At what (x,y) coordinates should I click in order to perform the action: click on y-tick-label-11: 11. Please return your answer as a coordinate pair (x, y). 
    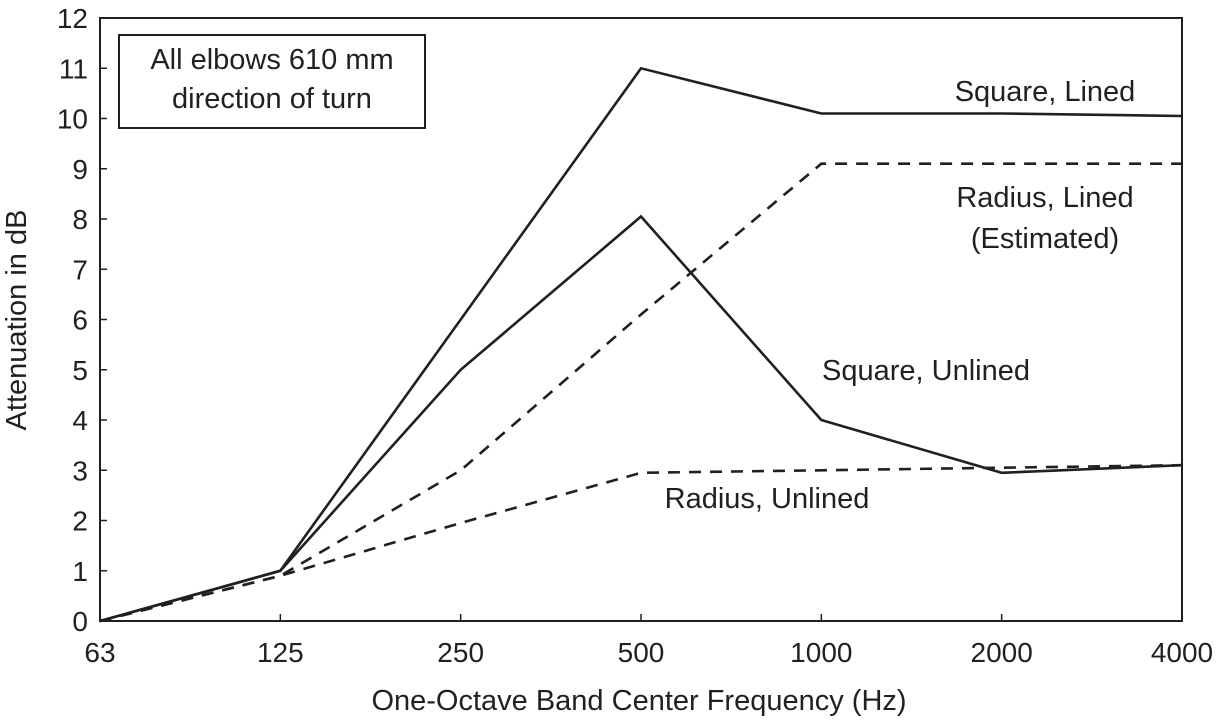
    Looking at the image, I should click on (73, 68).